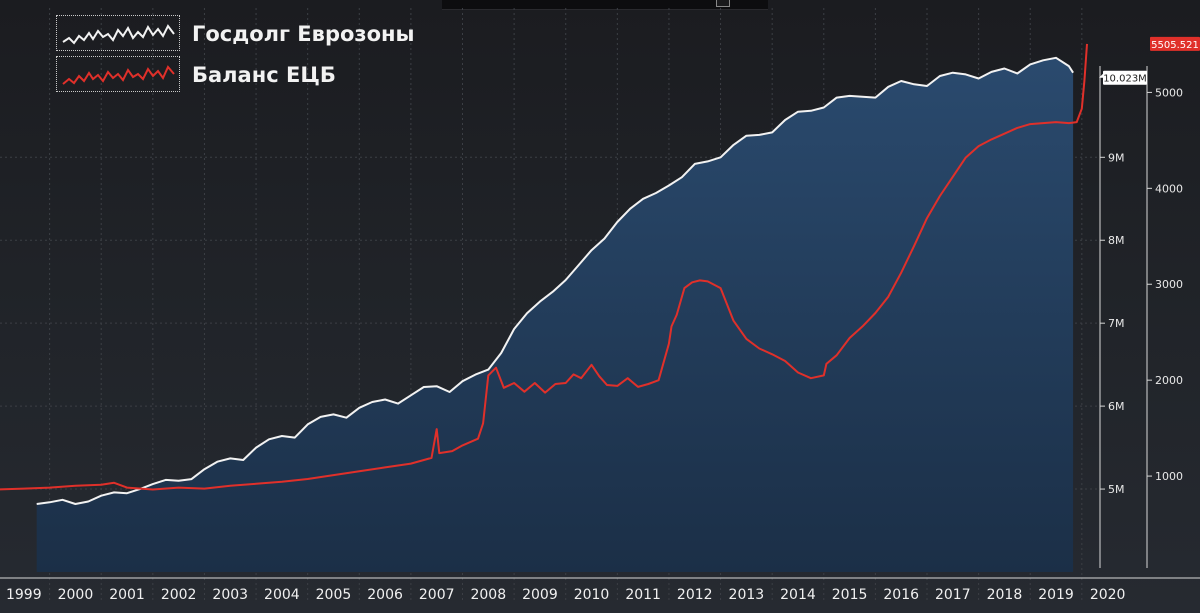  I want to click on x-tick-label: 2002, so click(179, 595).